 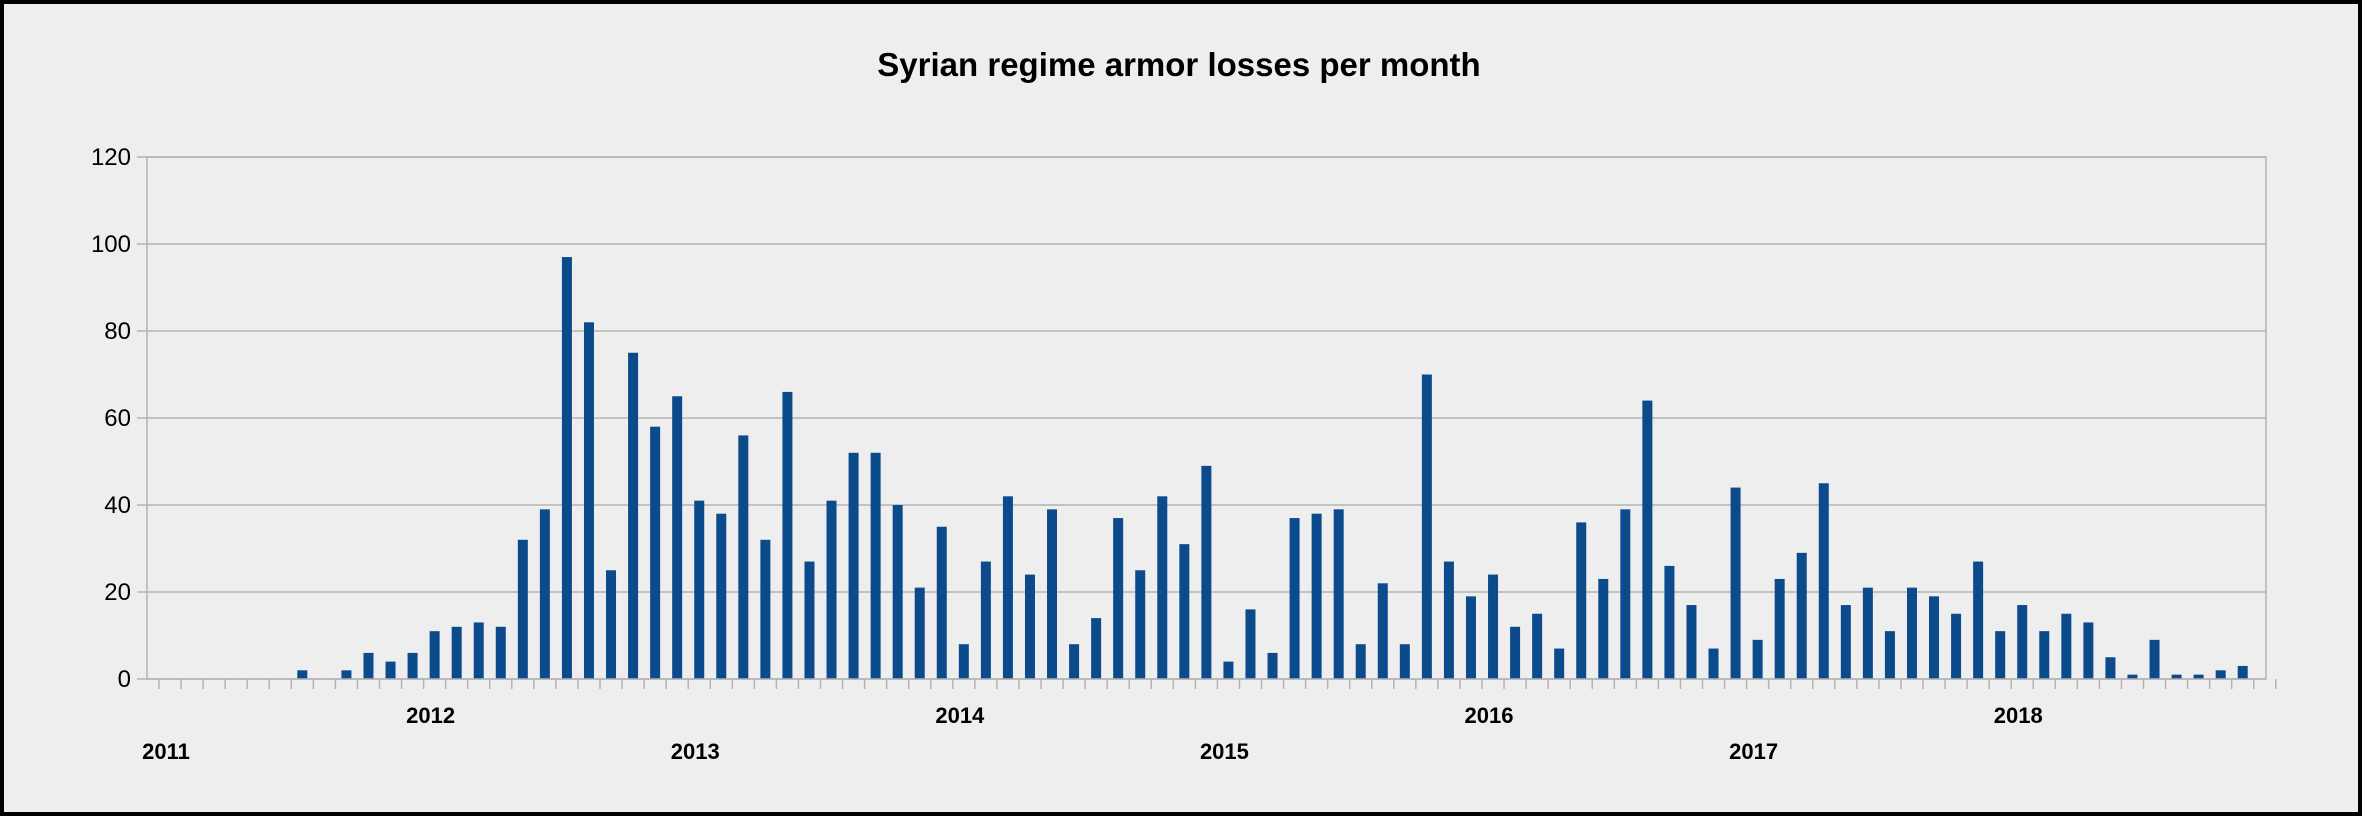 What do you see at coordinates (695, 751) in the screenshot?
I see `x-year-label: 2013` at bounding box center [695, 751].